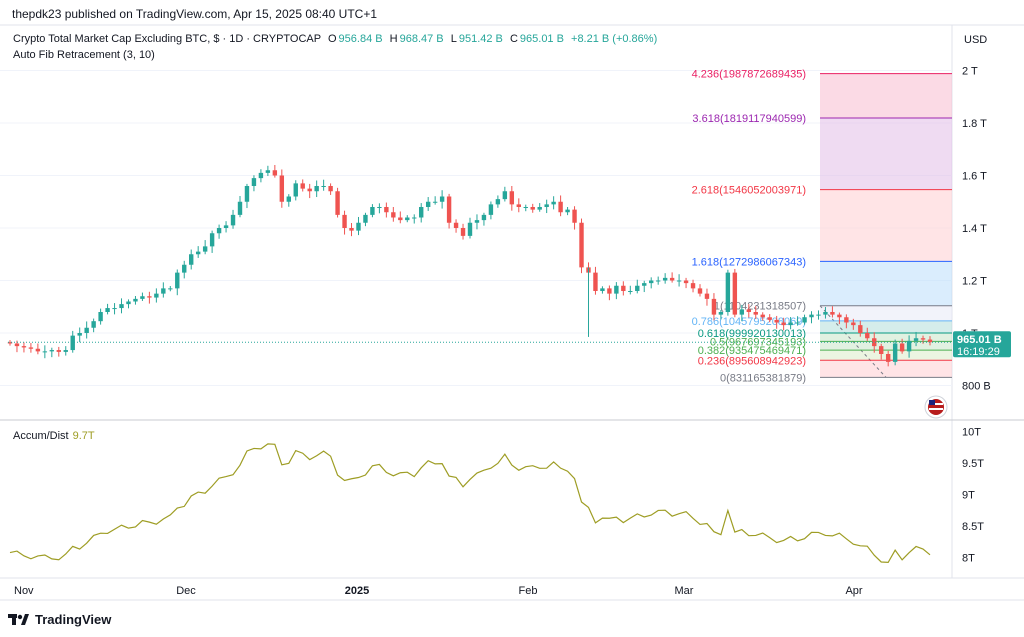  What do you see at coordinates (18, 619) in the screenshot?
I see `tradingview-logo-icon` at bounding box center [18, 619].